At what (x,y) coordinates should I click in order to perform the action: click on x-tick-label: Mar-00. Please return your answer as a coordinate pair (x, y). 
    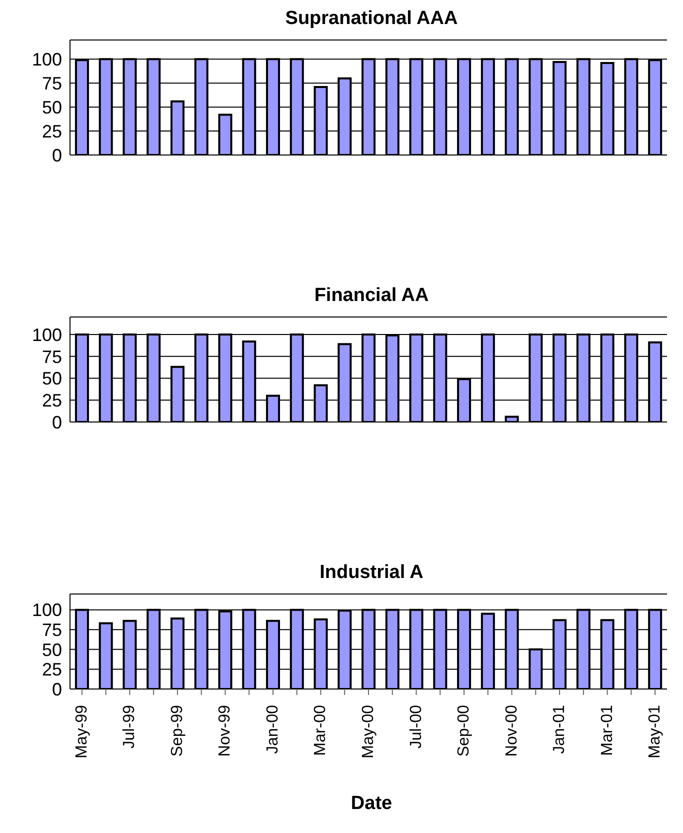
    Looking at the image, I should click on (321, 730).